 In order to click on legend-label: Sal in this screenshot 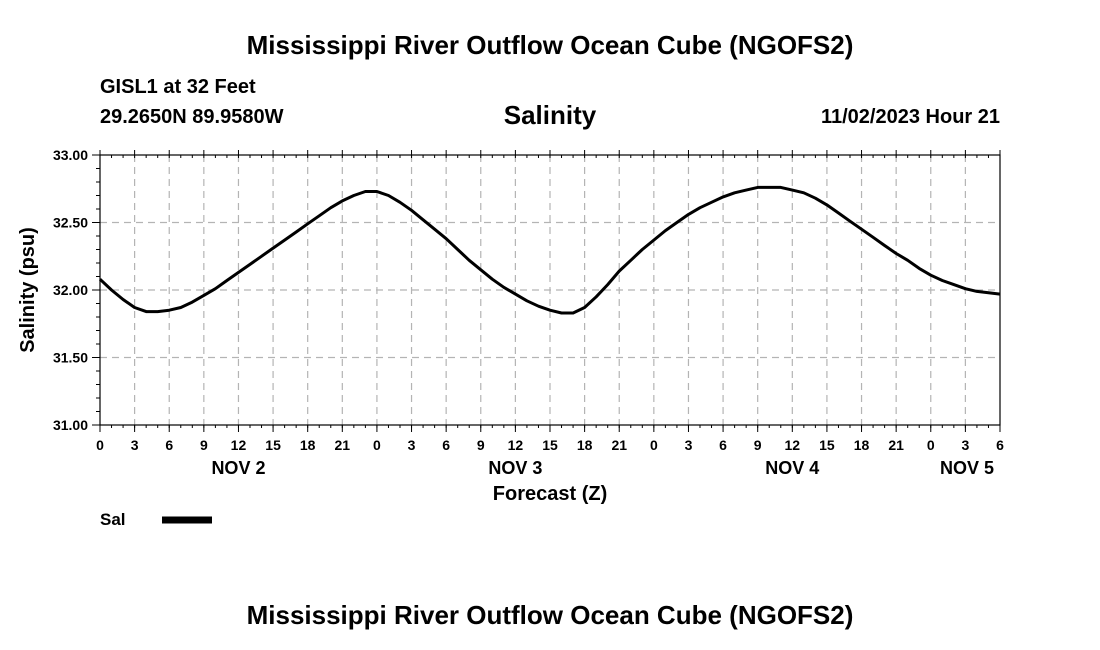, I will do `click(113, 519)`.